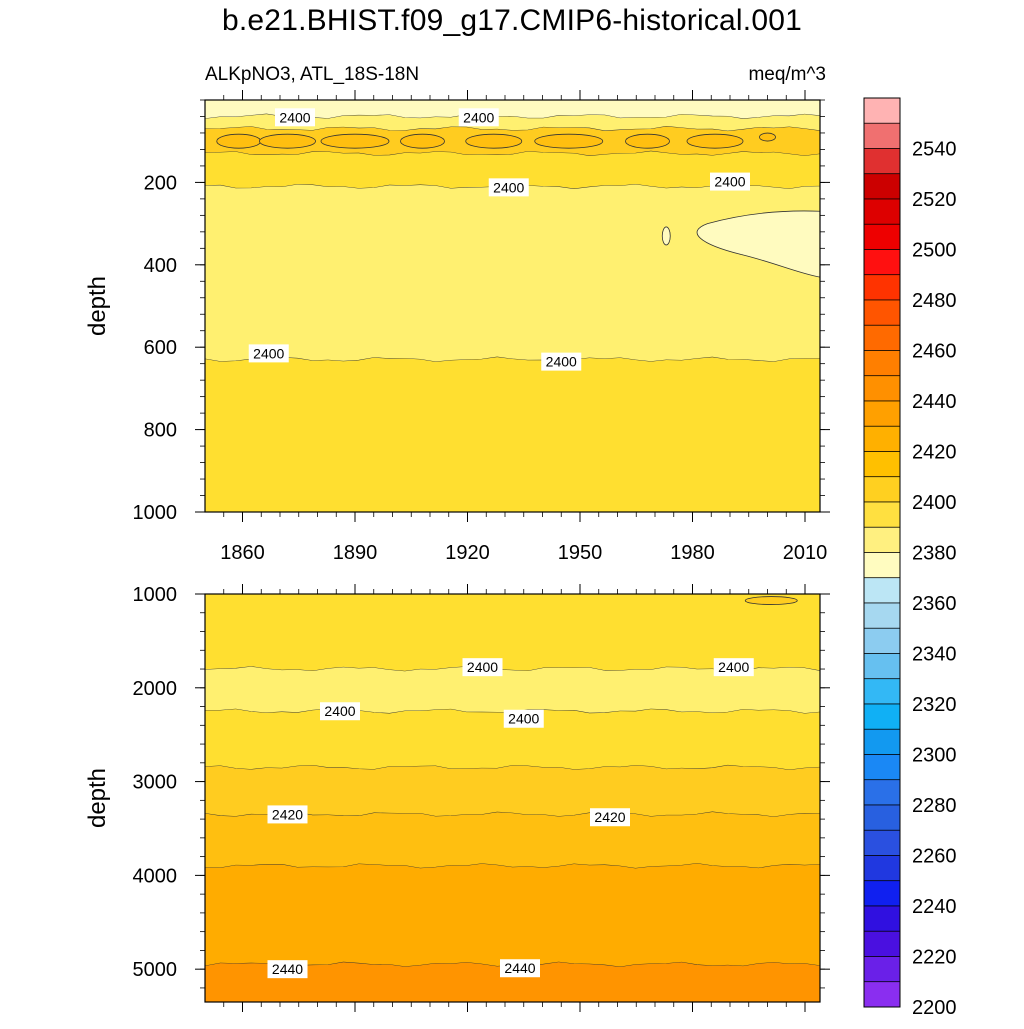 This screenshot has height=1029, width=1024. Describe the element at coordinates (934, 756) in the screenshot. I see `colorbar-label: 2300` at that location.